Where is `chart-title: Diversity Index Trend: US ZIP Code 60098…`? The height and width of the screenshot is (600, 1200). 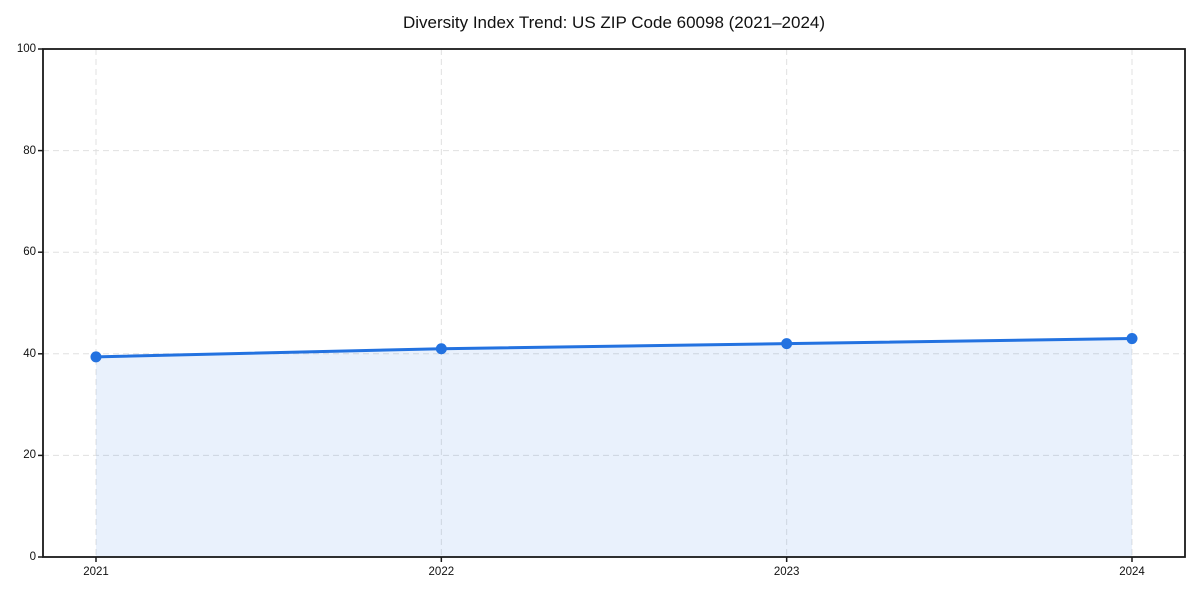 chart-title: Diversity Index Trend: US ZIP Code 60098… is located at coordinates (614, 22).